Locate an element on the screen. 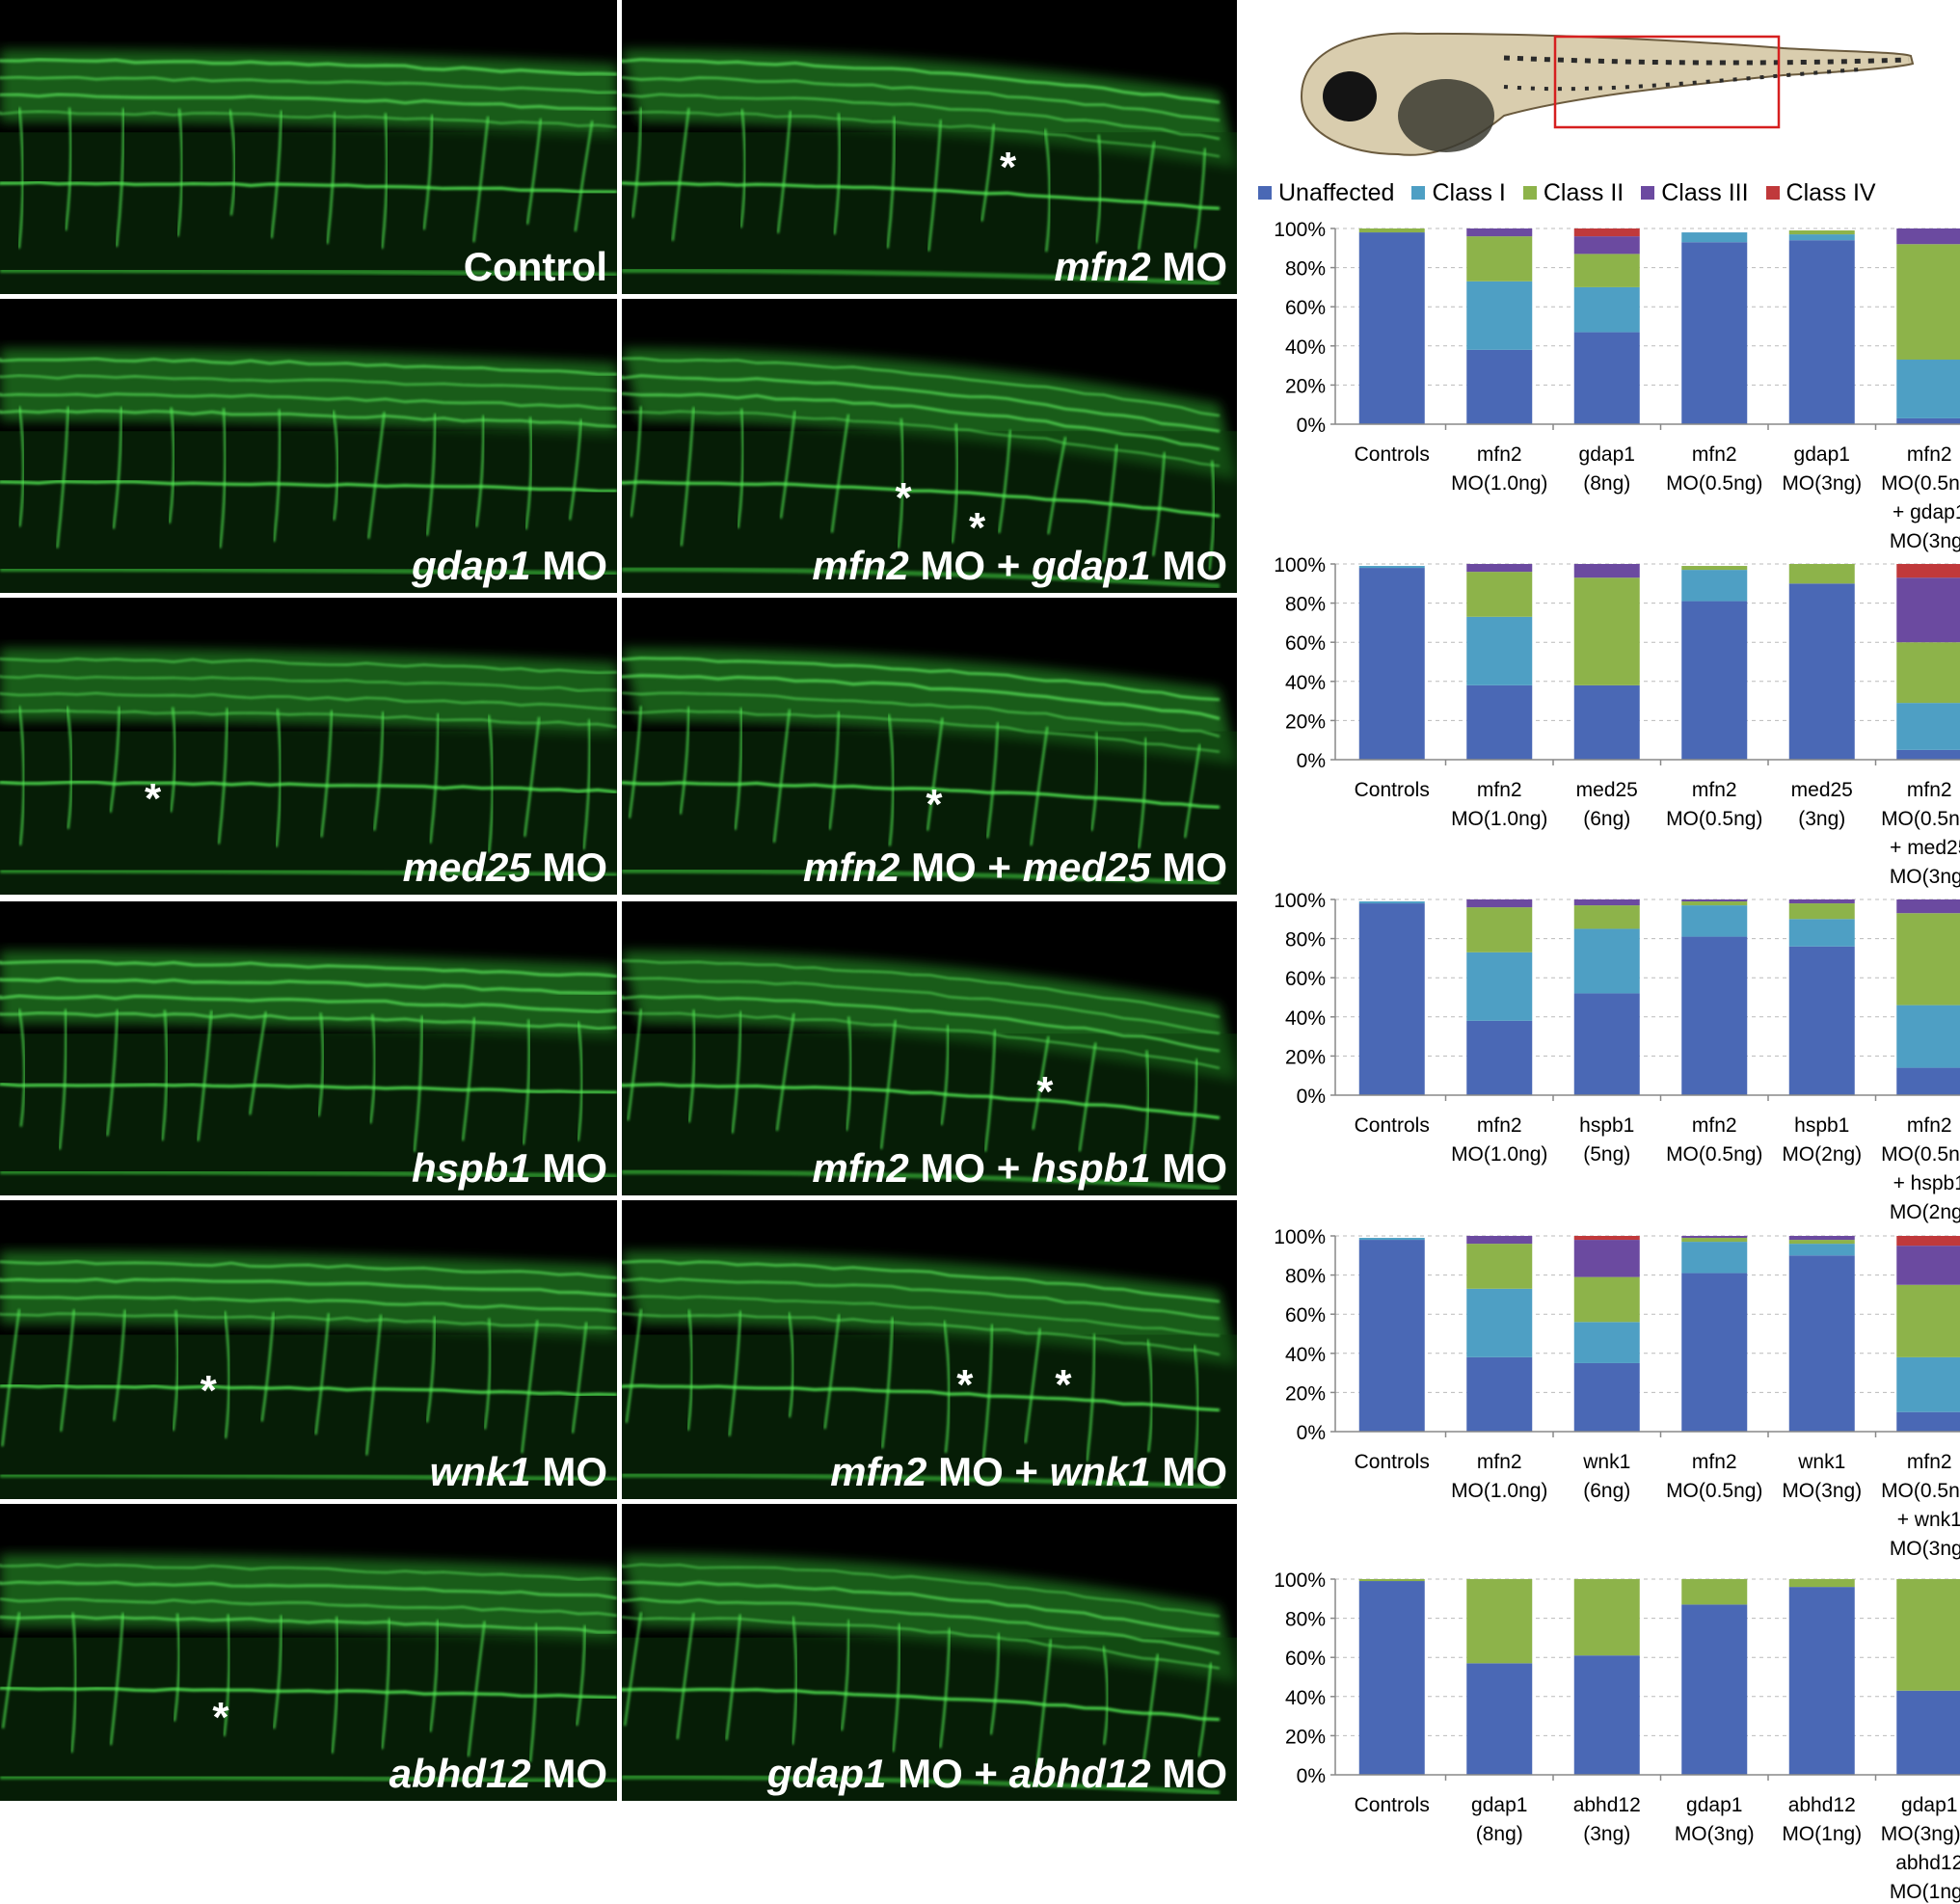  micrograph-panel: * mfn2 MO + hspb1 MO is located at coordinates (929, 1048).